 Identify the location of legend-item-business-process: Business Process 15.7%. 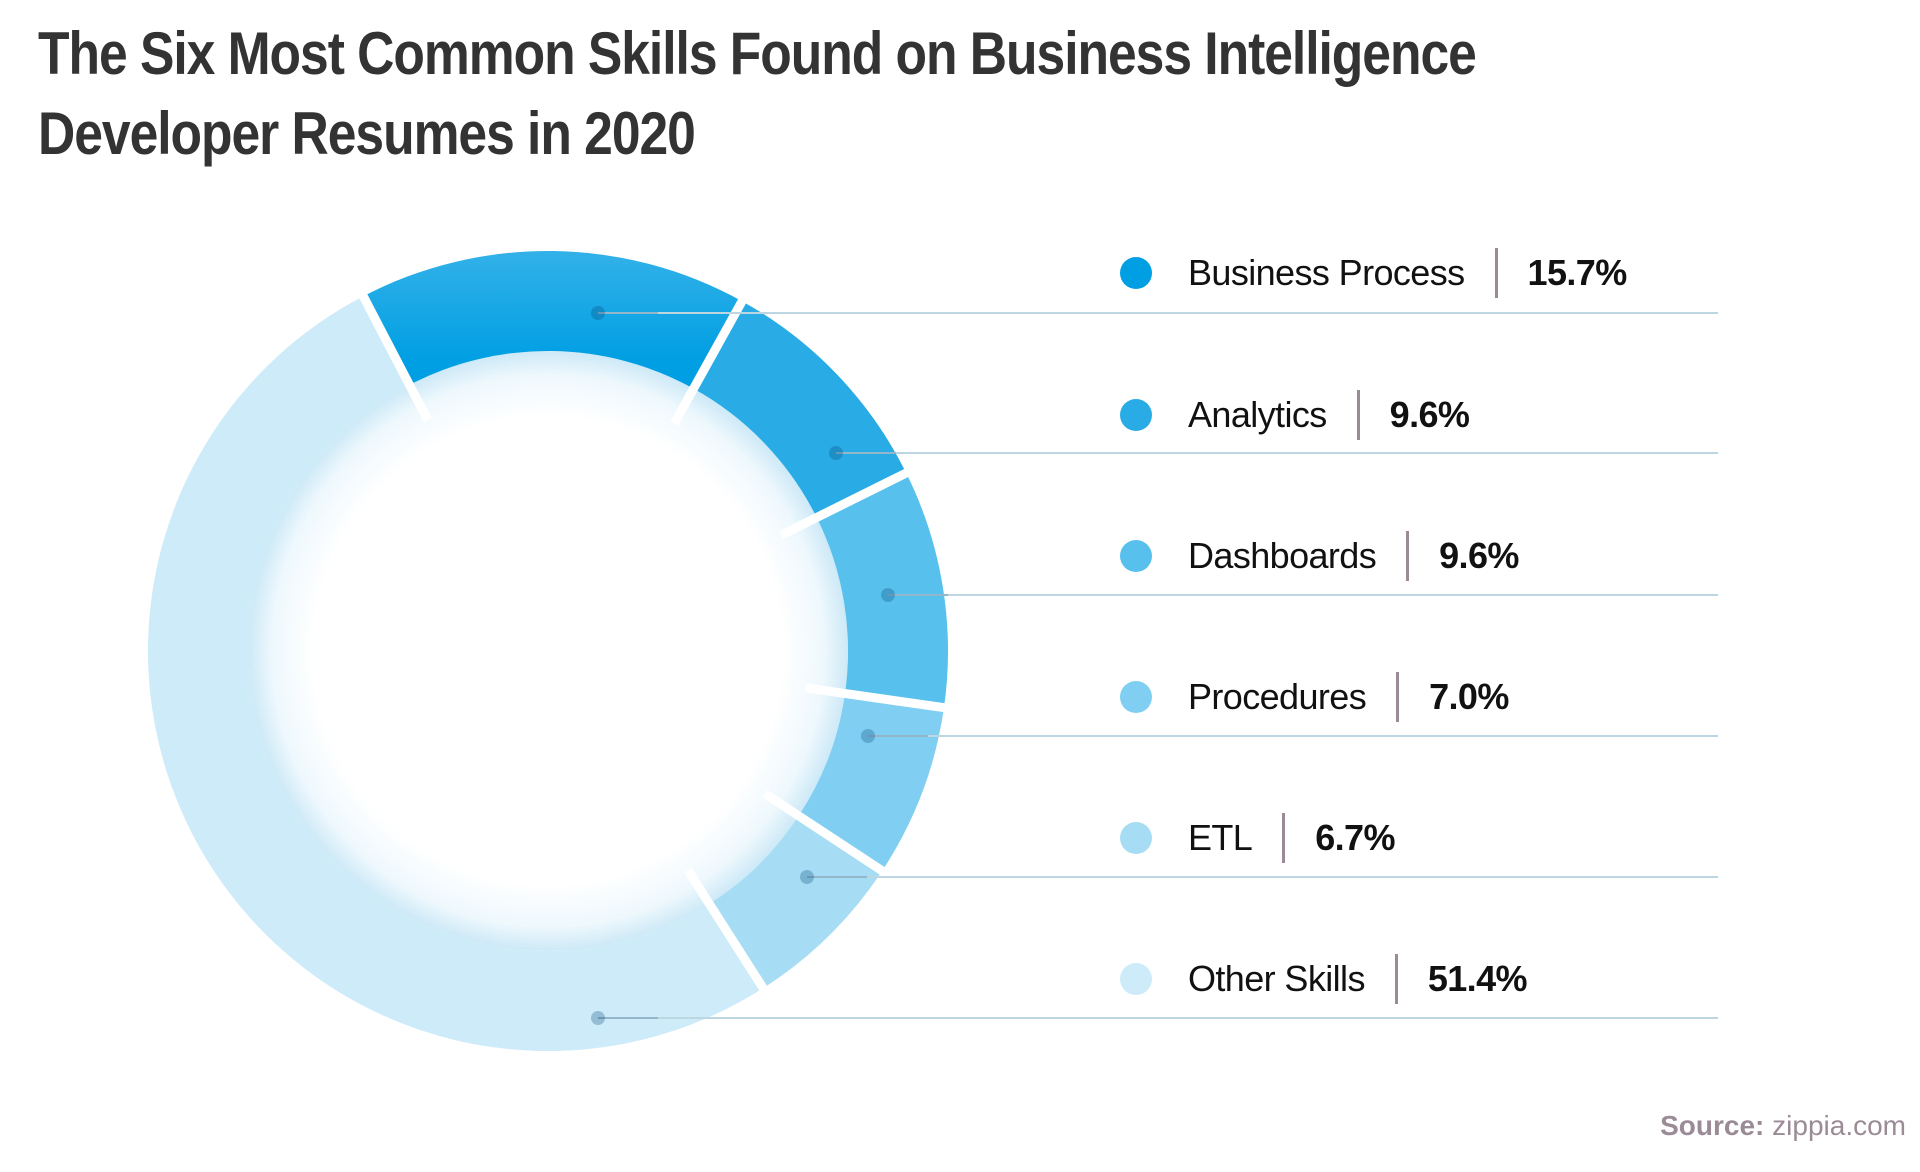
(1373, 273).